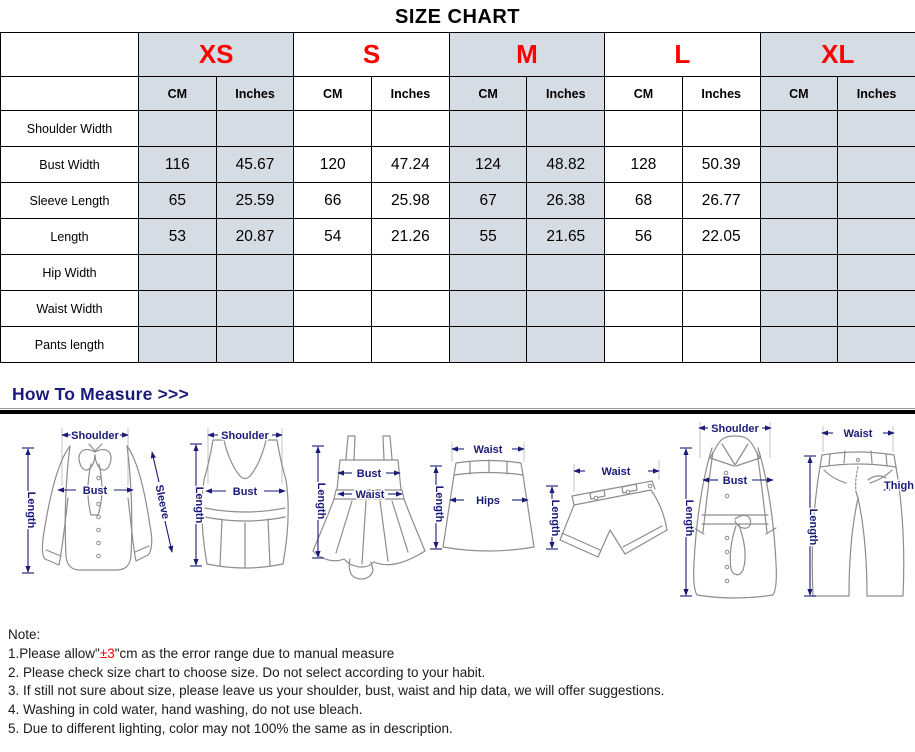 This screenshot has width=915, height=752. Describe the element at coordinates (643, 164) in the screenshot. I see `cell: 128` at that location.